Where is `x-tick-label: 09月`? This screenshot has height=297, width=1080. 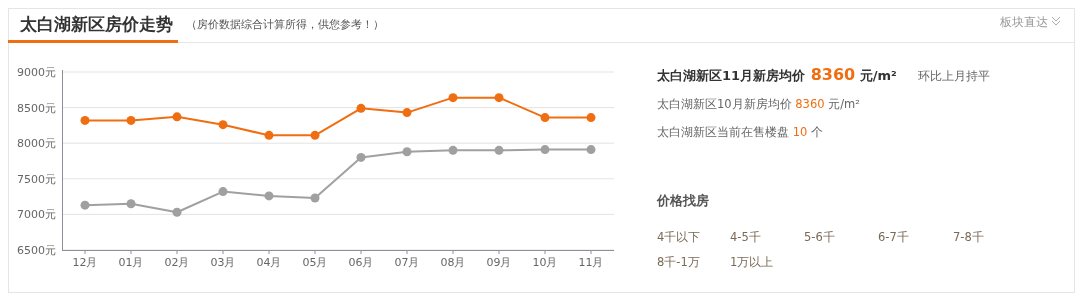
x-tick-label: 09月 is located at coordinates (499, 262).